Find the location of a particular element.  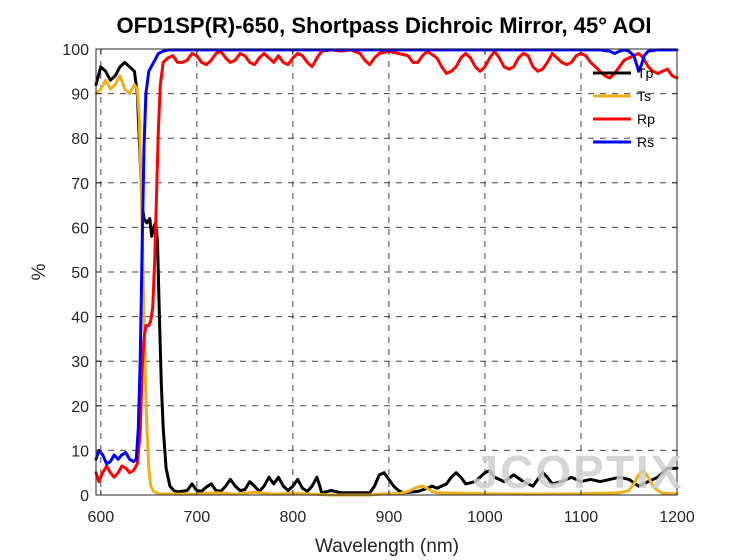

y-tick-label: 70 is located at coordinates (80, 184).